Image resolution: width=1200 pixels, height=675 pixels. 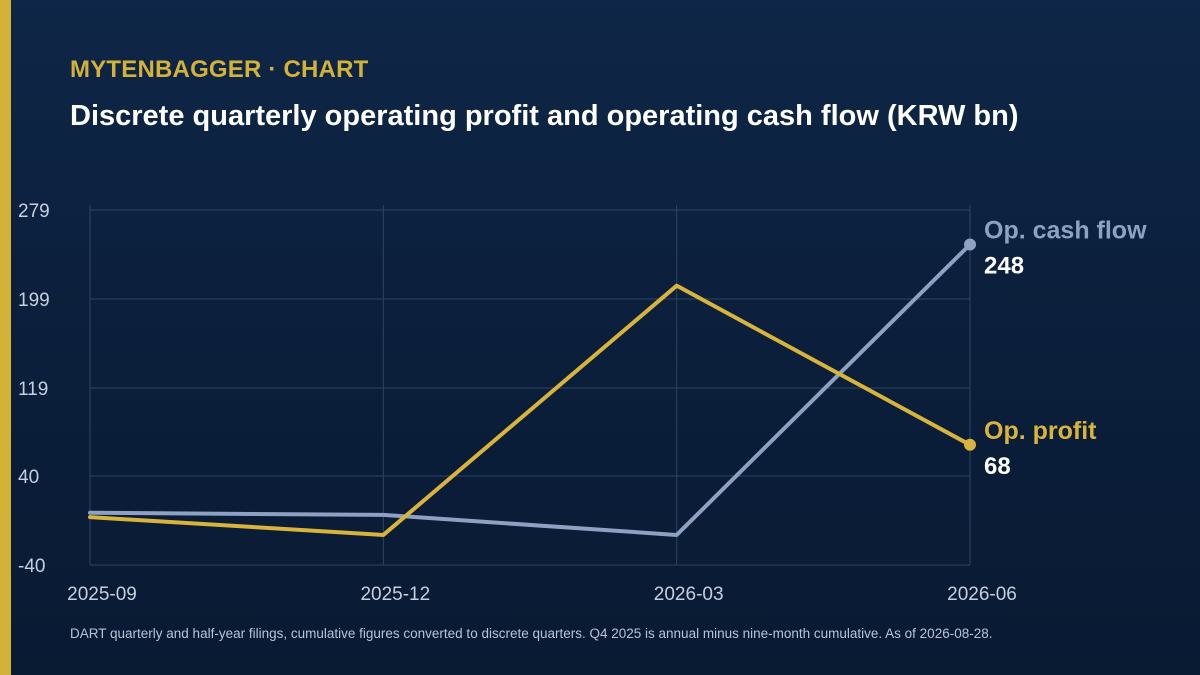 What do you see at coordinates (102, 594) in the screenshot?
I see `x-tick-label: 2025-09` at bounding box center [102, 594].